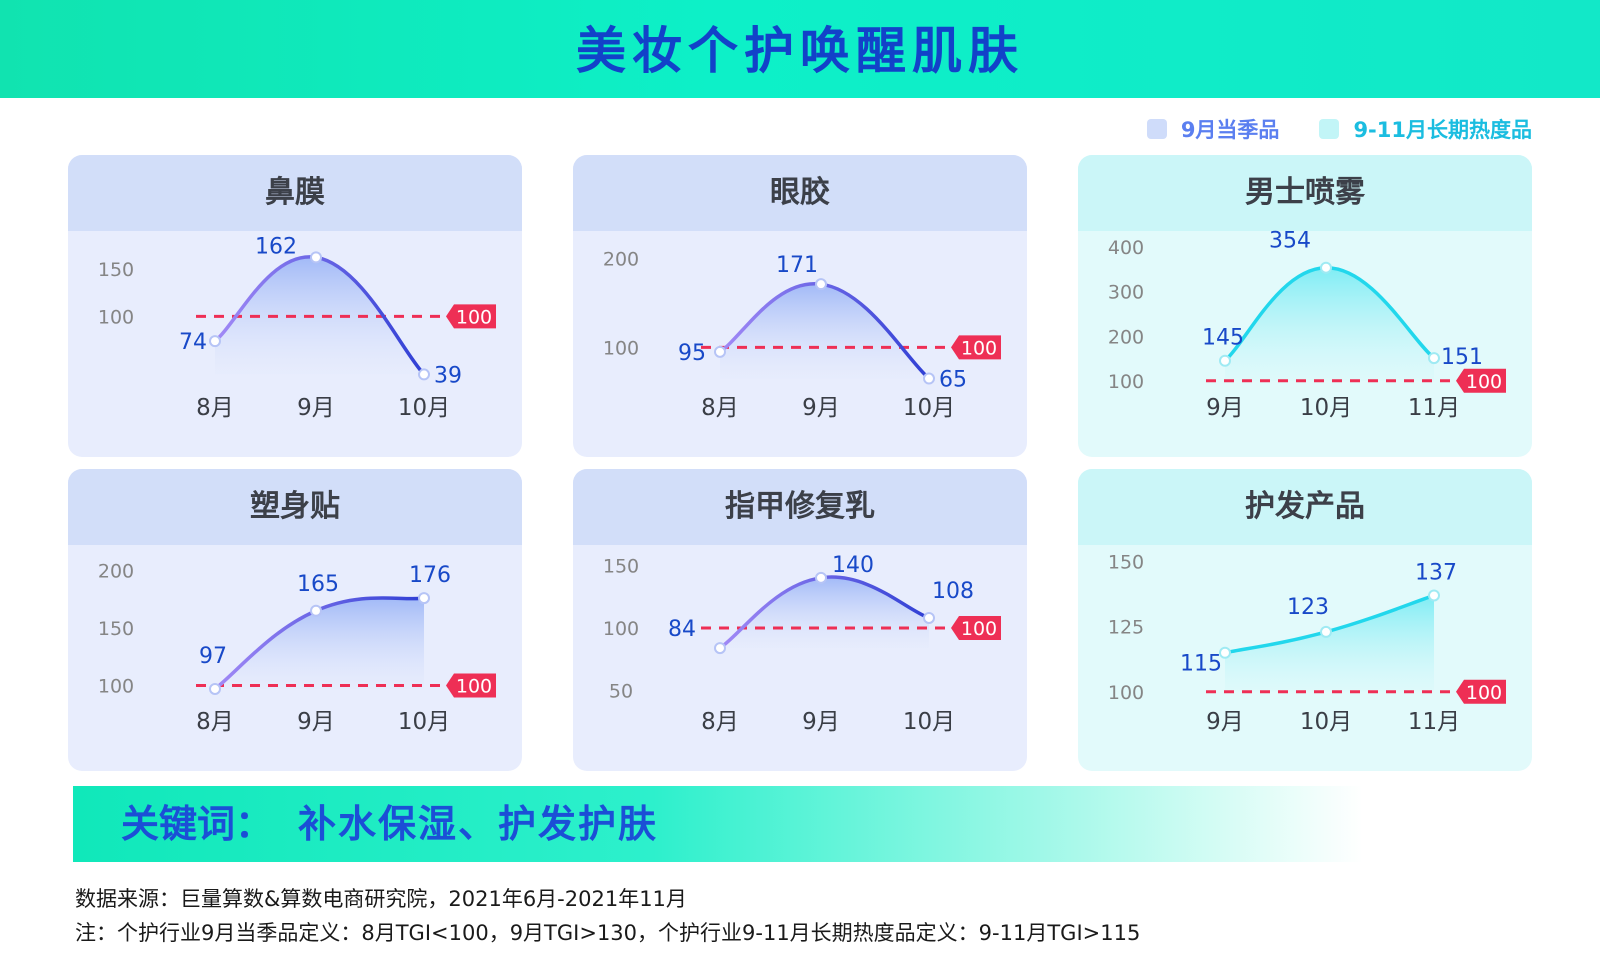  What do you see at coordinates (295, 507) in the screenshot?
I see `chart-title: 塑身贴` at bounding box center [295, 507].